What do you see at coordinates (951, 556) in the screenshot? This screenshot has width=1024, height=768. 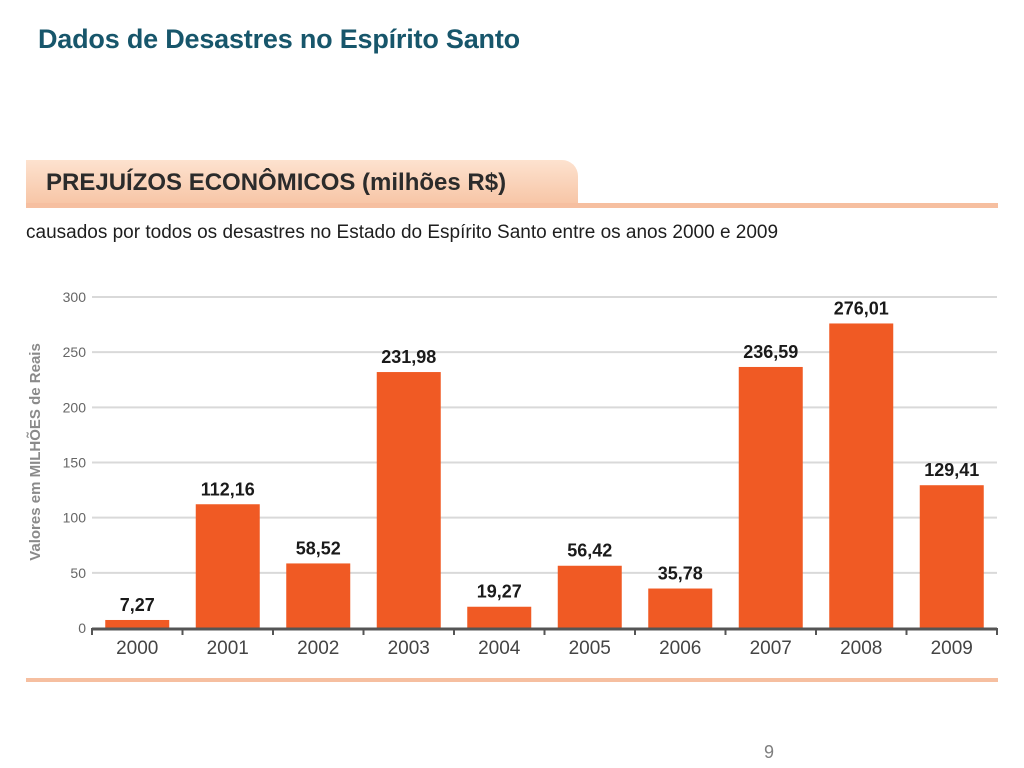 I see `bar-2009` at bounding box center [951, 556].